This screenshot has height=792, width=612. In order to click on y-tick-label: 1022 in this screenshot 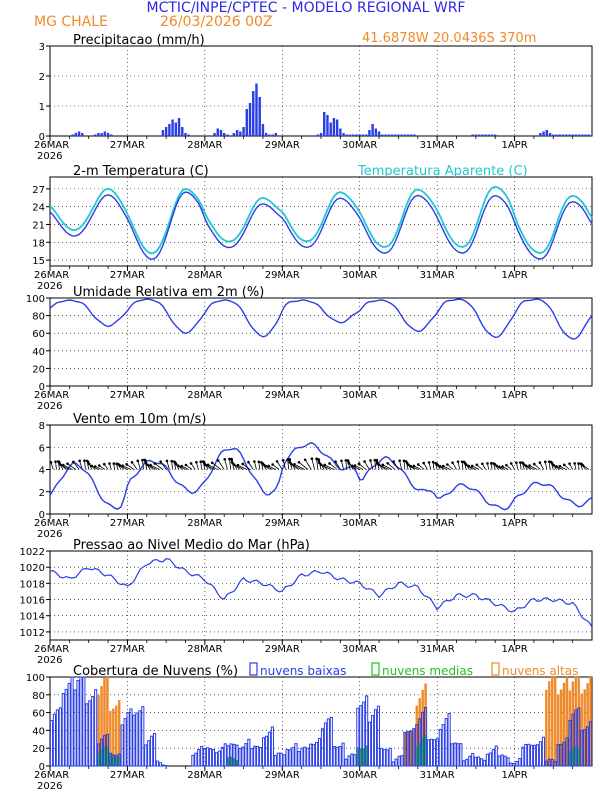, I will do `click(32, 552)`.